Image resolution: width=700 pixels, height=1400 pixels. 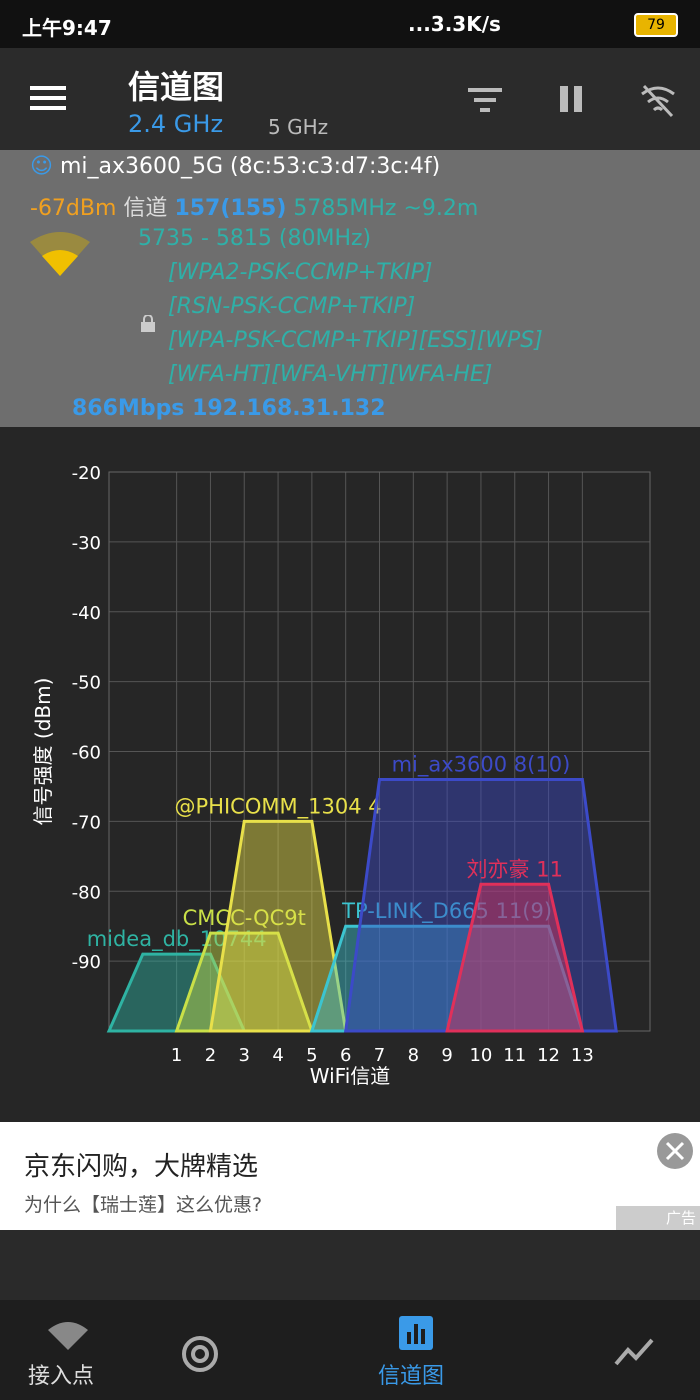 I want to click on y-tick-label: -50, so click(x=86, y=683).